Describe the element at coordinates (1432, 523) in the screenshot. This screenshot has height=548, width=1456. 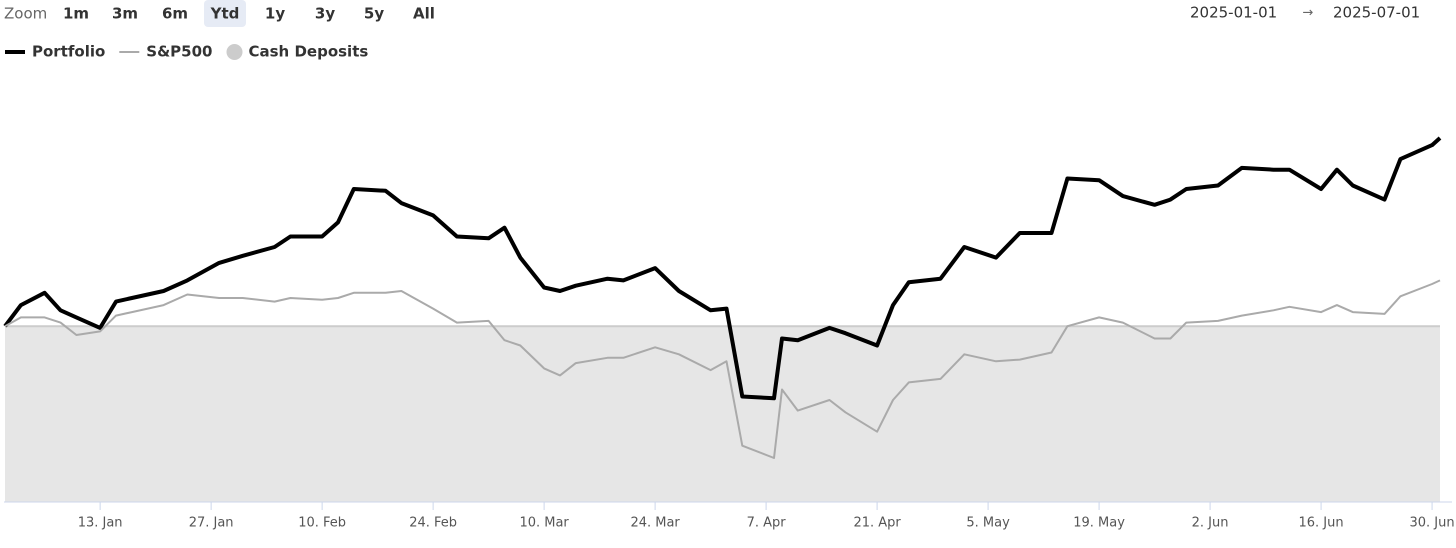
I see `x-tick-label: 30. Jun` at that location.